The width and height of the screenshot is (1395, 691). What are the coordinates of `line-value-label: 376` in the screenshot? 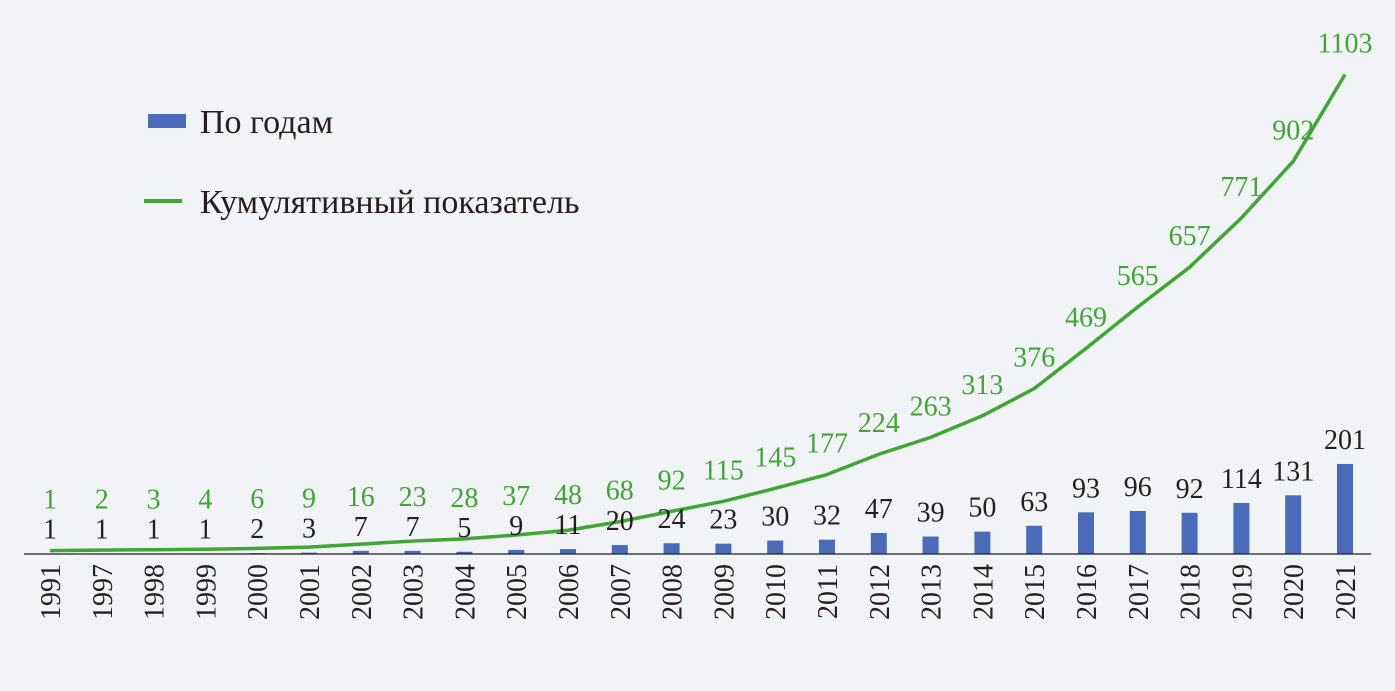 It's located at (1034, 358).